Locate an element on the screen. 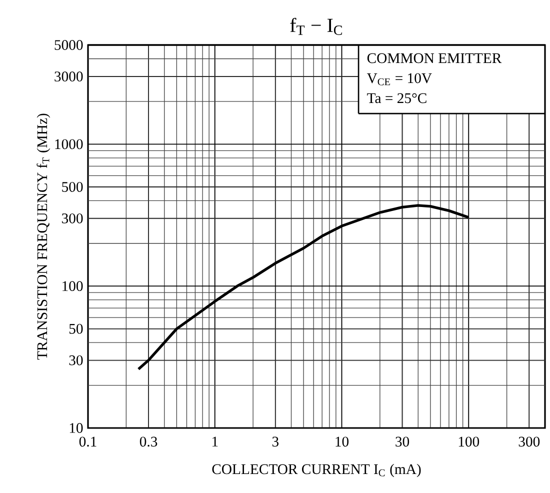 The width and height of the screenshot is (550, 493). y-tick-label: 30 is located at coordinates (76, 360).